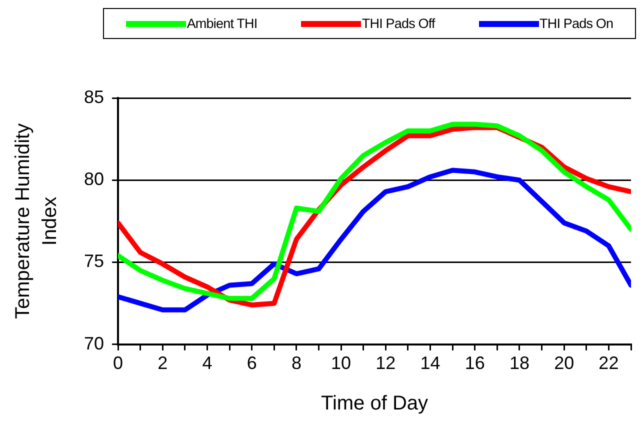  What do you see at coordinates (577, 23) in the screenshot?
I see `legend-label: THI Pads On` at bounding box center [577, 23].